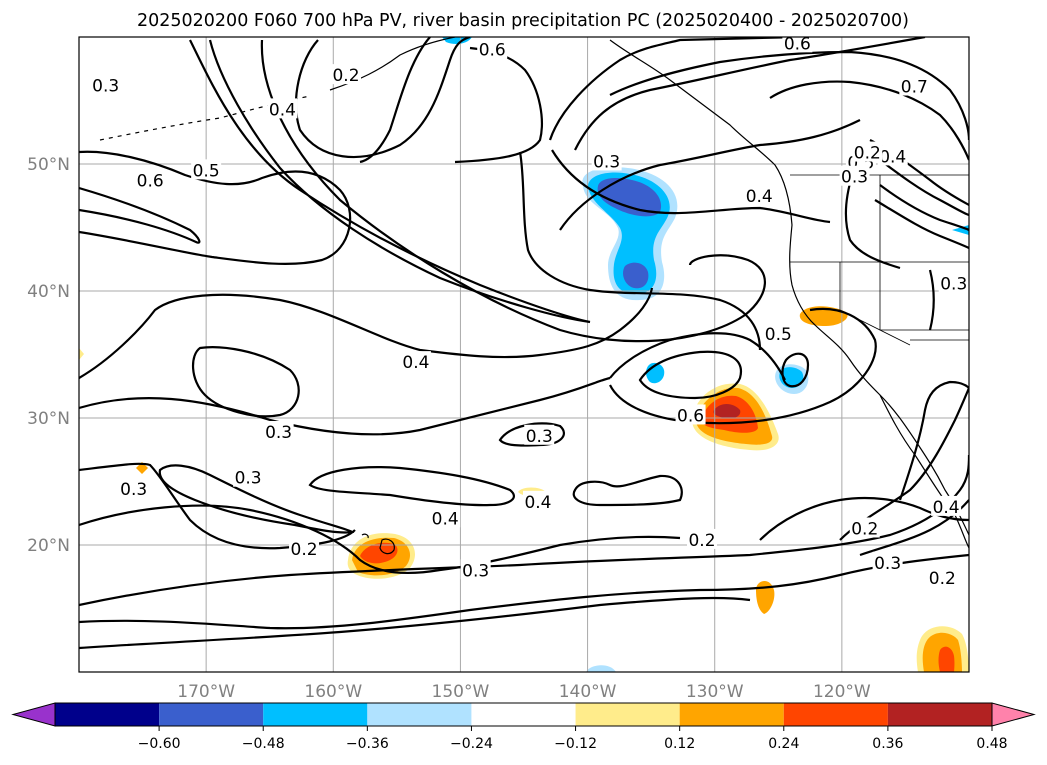  I want to click on svg-text: 0.7, so click(914, 88).